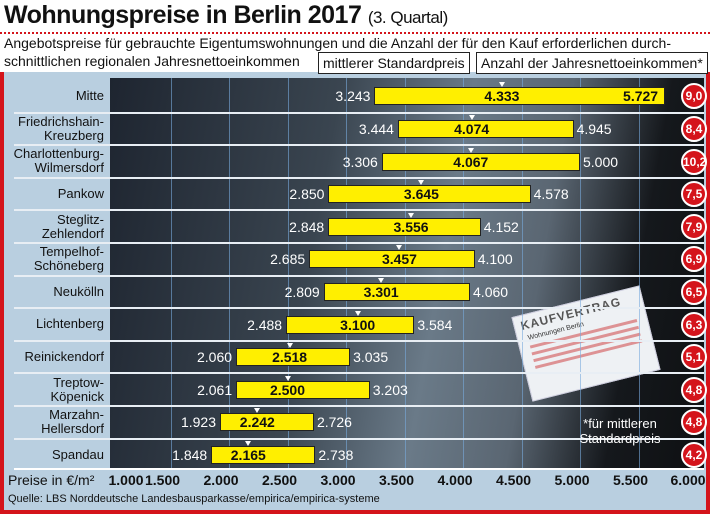 This screenshot has width=710, height=514. I want to click on low-label: 2.809, so click(302, 291).